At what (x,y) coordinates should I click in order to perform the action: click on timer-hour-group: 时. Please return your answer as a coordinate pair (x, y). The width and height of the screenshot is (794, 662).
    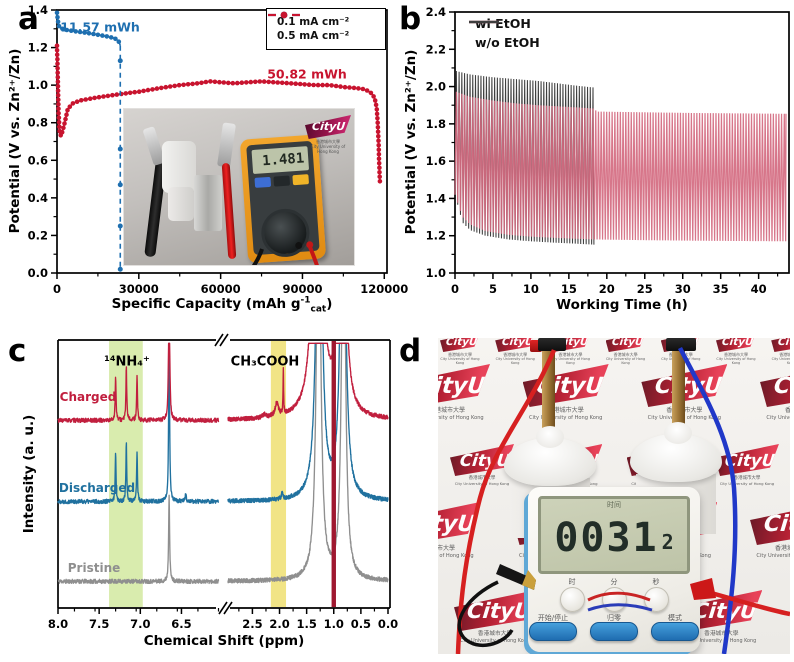
    Looking at the image, I should click on (572, 595).